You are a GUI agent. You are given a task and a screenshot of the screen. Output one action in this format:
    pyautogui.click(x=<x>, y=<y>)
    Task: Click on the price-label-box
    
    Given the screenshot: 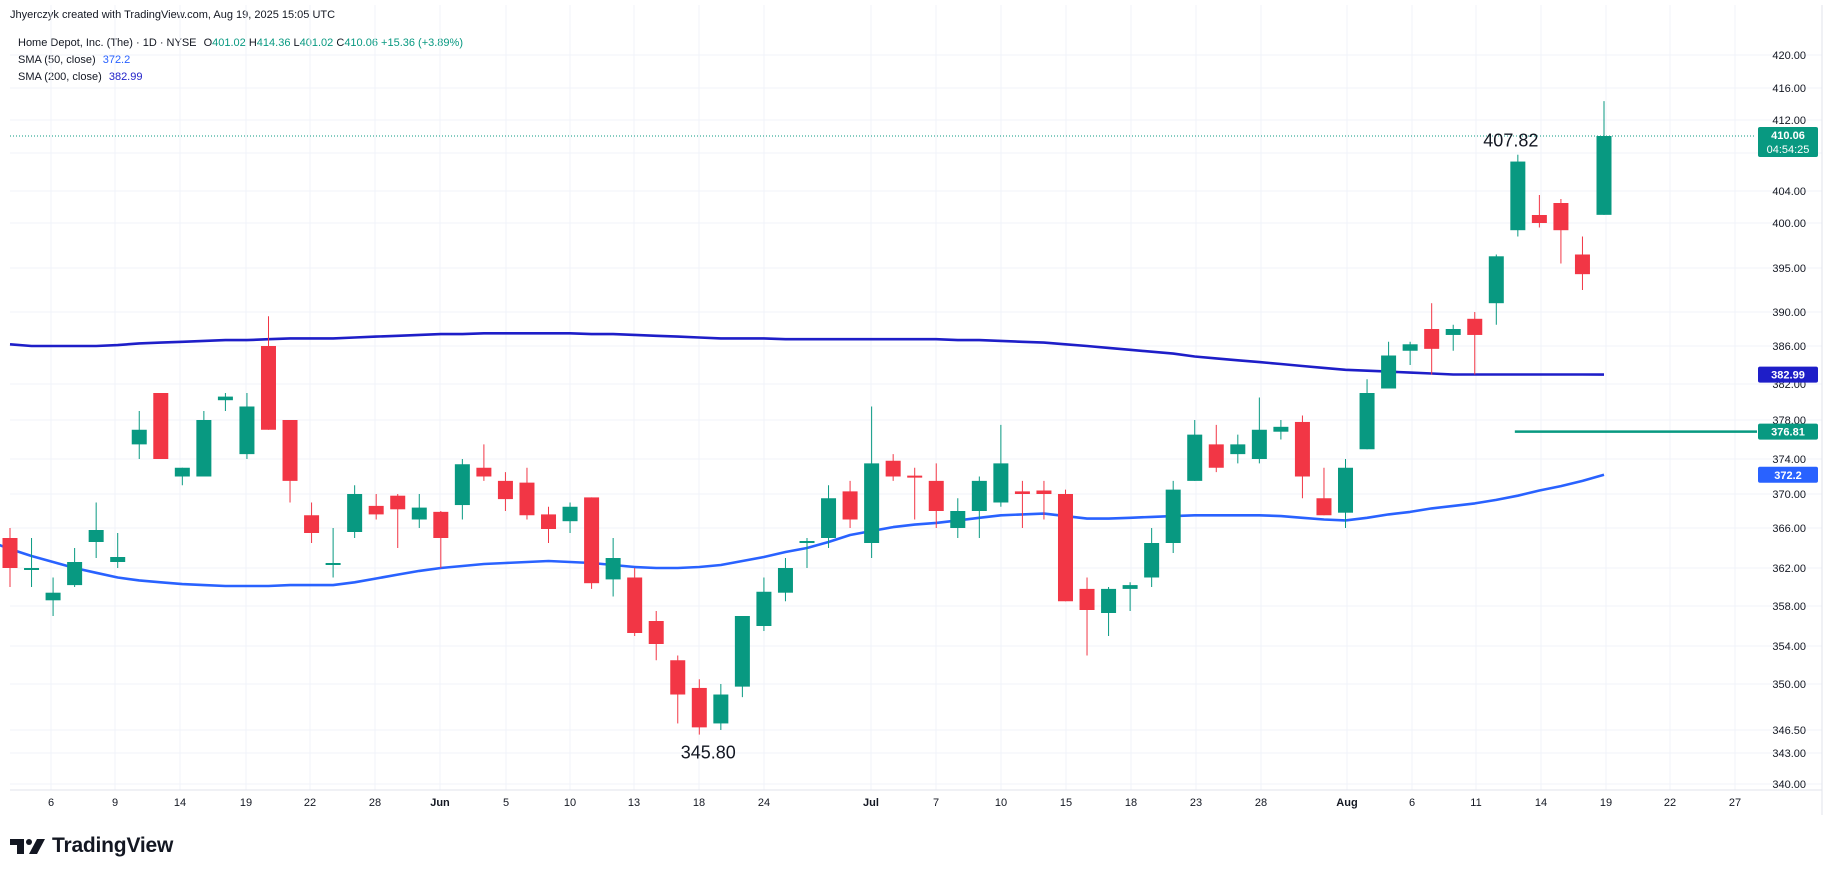 What is the action you would take?
    pyautogui.click(x=1788, y=142)
    